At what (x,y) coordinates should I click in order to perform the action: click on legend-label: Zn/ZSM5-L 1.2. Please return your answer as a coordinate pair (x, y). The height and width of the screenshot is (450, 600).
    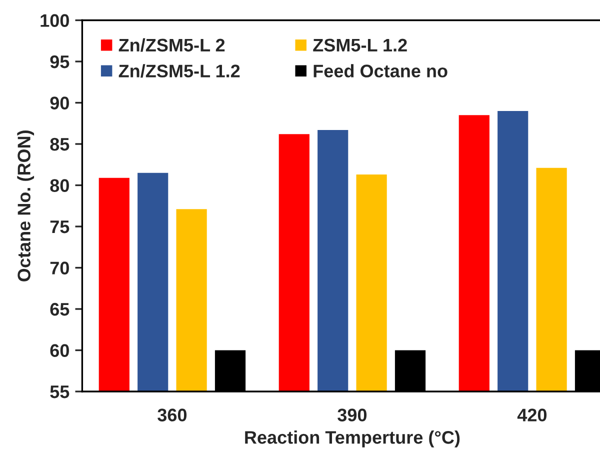
    Looking at the image, I should click on (179, 71).